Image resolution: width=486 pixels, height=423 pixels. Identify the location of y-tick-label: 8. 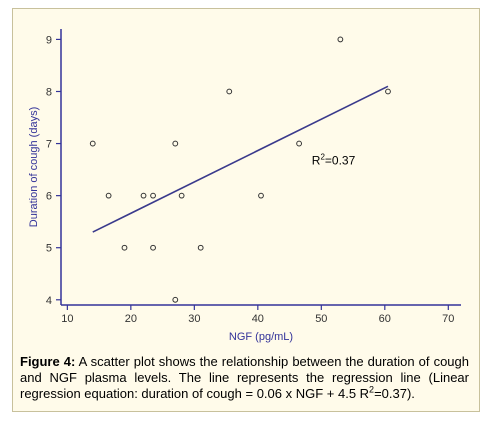
(49, 92).